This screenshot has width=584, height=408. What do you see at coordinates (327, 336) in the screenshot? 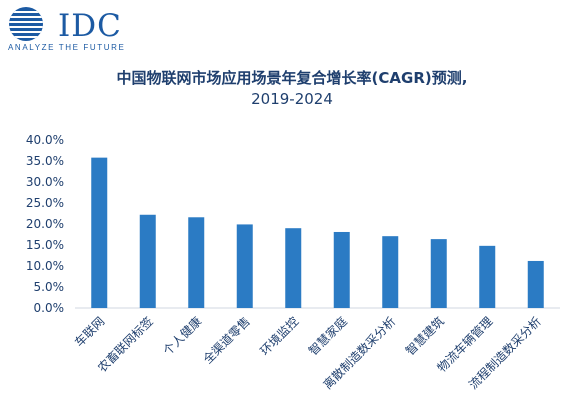
I see `x-category-label: 智慧家庭` at bounding box center [327, 336].